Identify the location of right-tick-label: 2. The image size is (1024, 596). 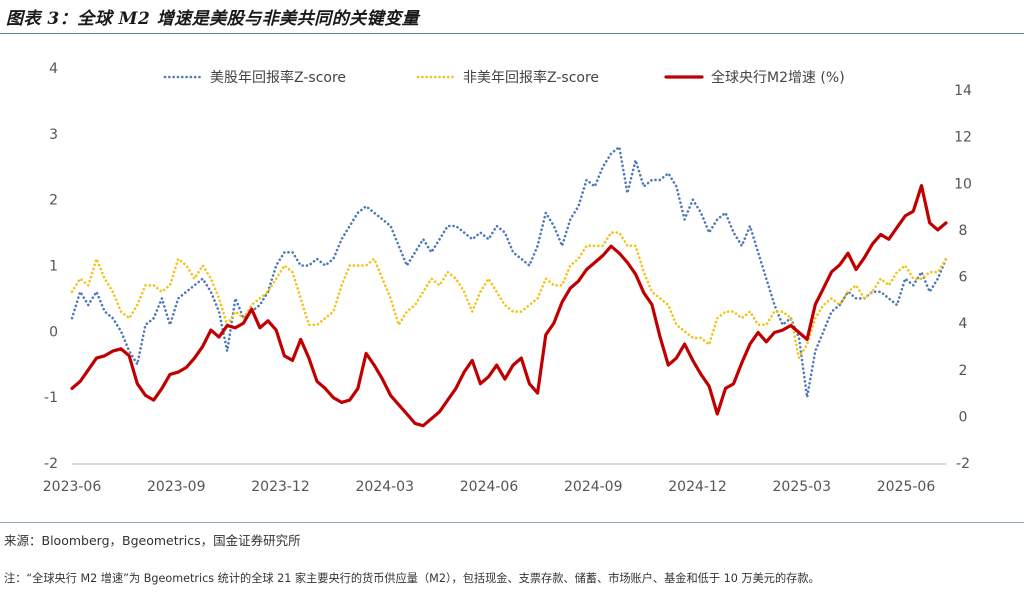
(963, 371).